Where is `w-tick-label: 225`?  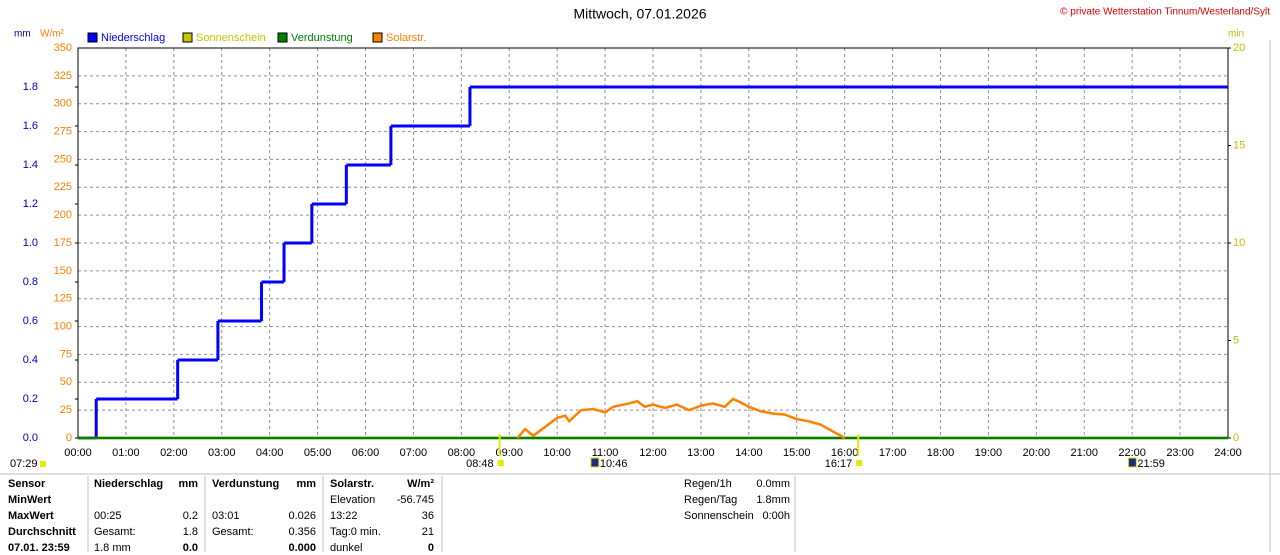 w-tick-label: 225 is located at coordinates (63, 187).